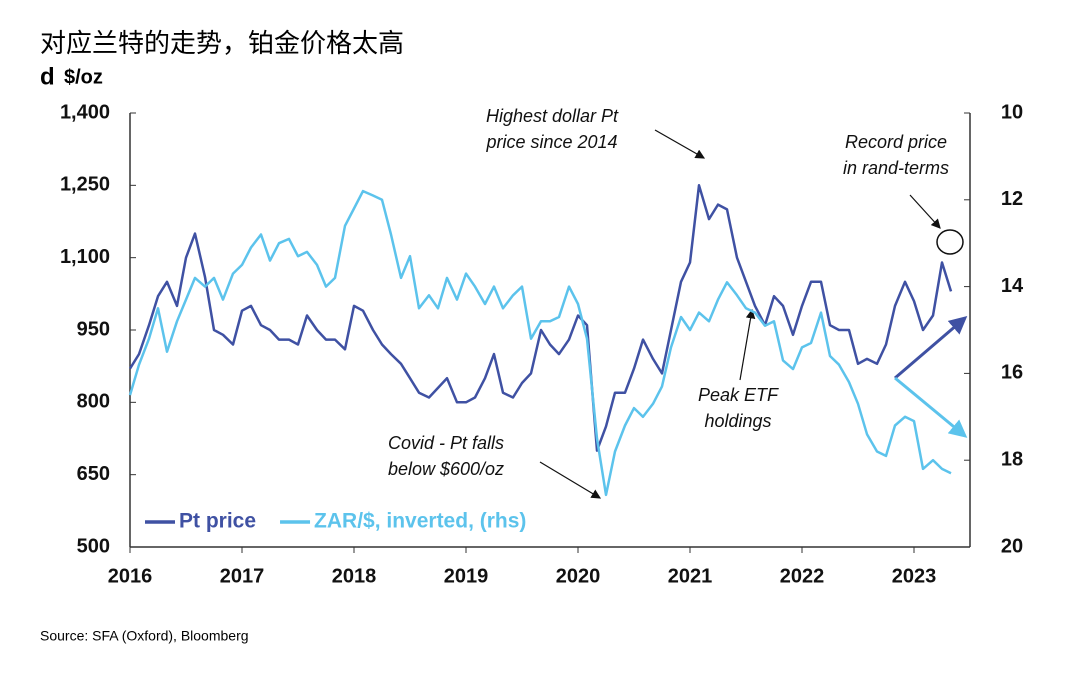  Describe the element at coordinates (1012, 459) in the screenshot. I see `y2-tick-label: 18` at that location.